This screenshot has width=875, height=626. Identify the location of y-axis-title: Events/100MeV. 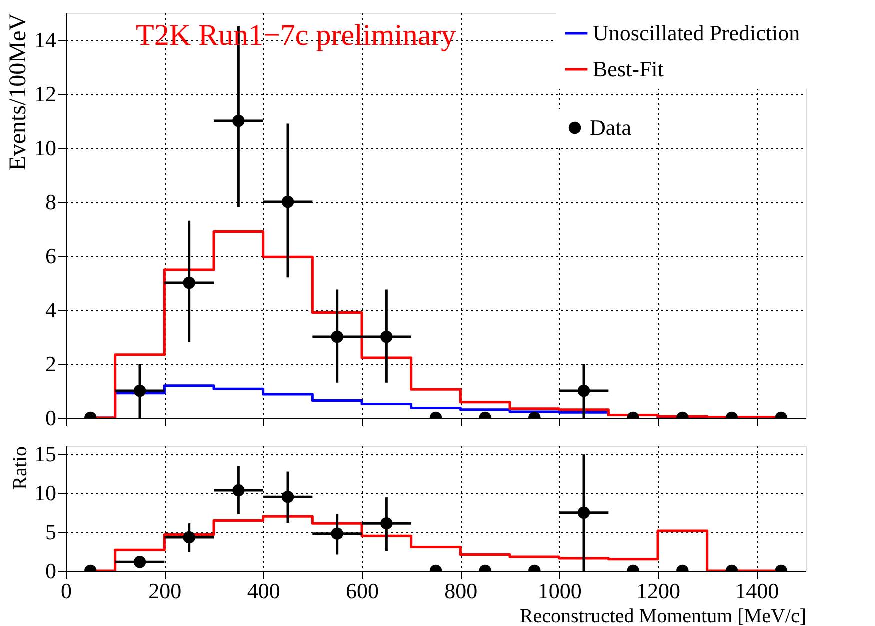
(19, 91).